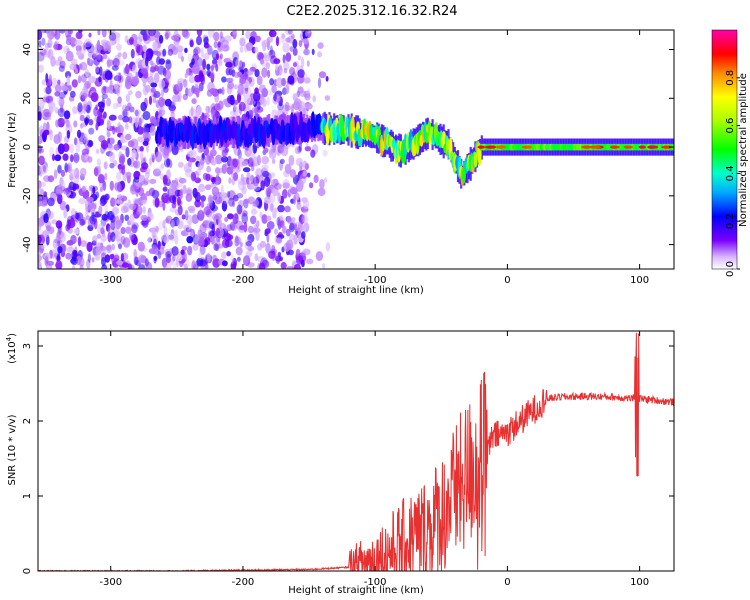  I want to click on heatmap-y-tick-label: 20, so click(27, 98).